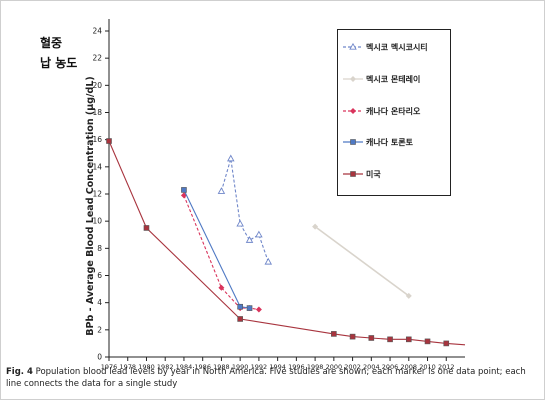 Image resolution: width=559 pixels, height=410 pixels. I want to click on x-tick-label: 1986, so click(202, 367).